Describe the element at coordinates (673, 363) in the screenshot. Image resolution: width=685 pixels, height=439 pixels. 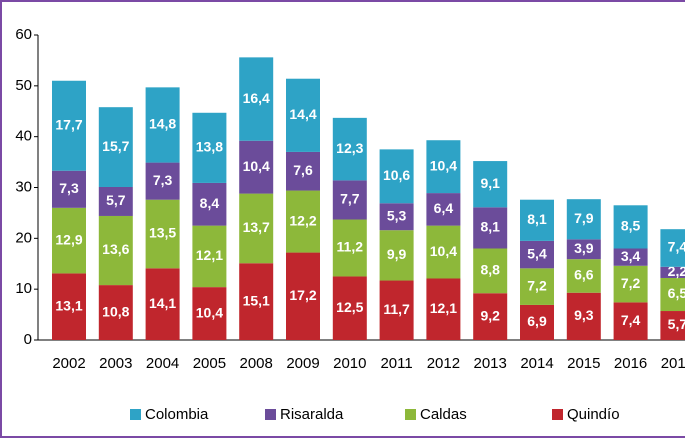
I see `x-tick-label: 2017` at that location.